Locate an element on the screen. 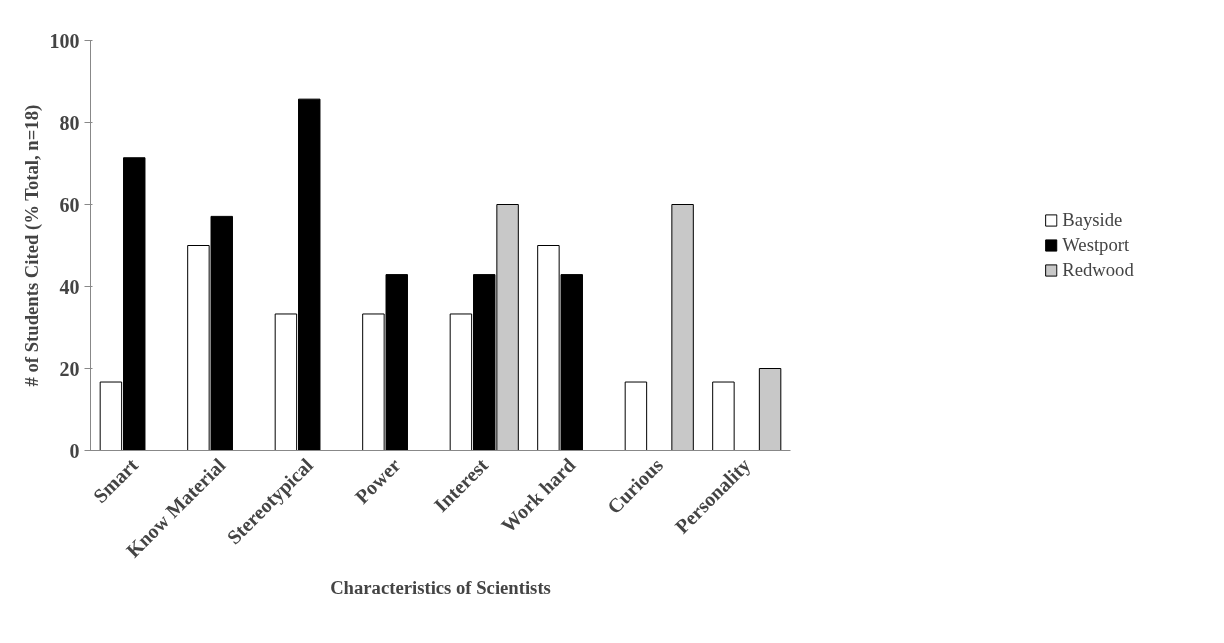 The image size is (1224, 643). legend-label: Redwood is located at coordinates (1098, 270).